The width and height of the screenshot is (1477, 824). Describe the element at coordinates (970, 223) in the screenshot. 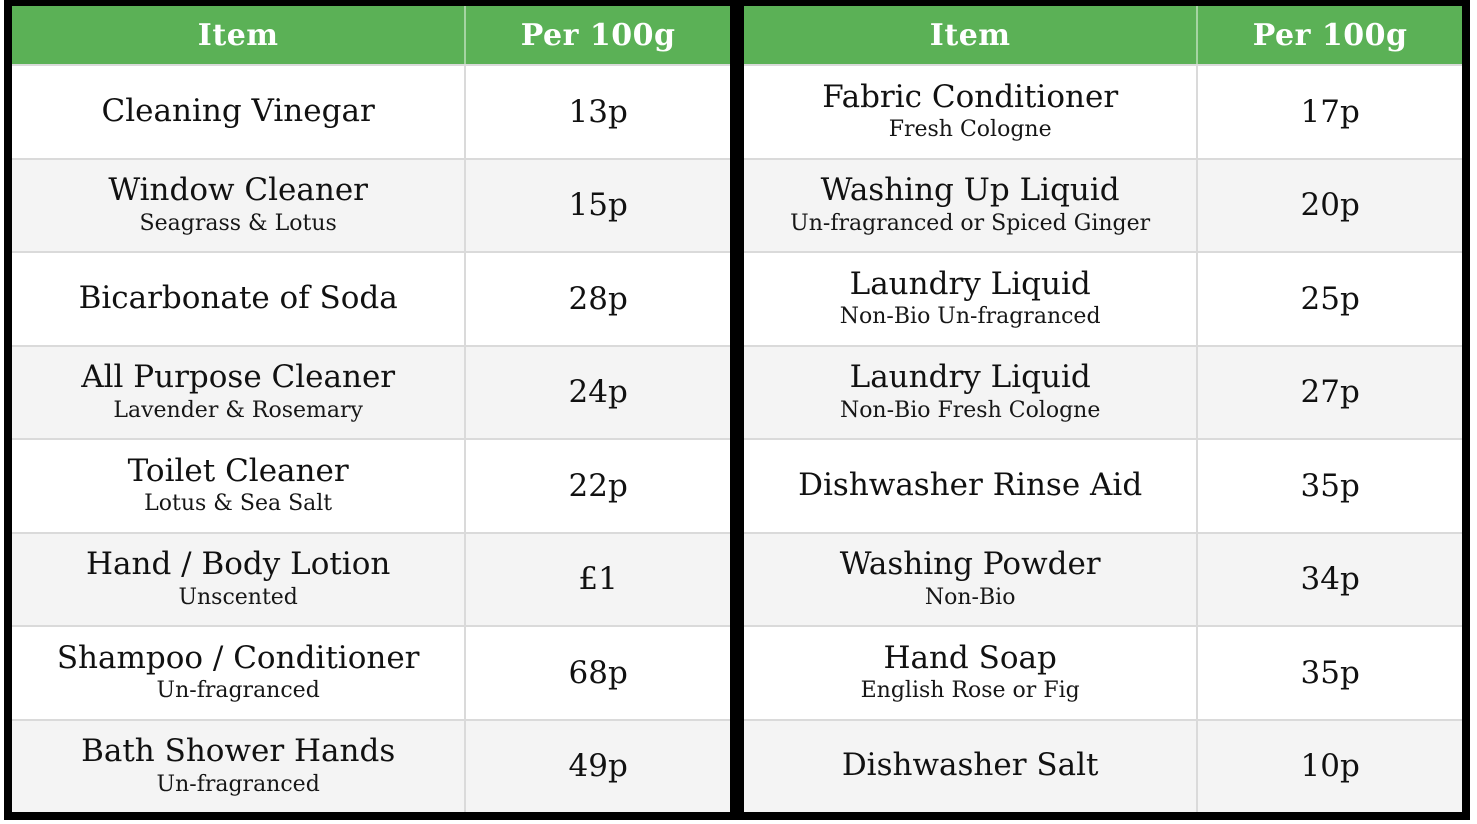

I see `item-variant: Un-fragranced or Spiced Ginger` at that location.